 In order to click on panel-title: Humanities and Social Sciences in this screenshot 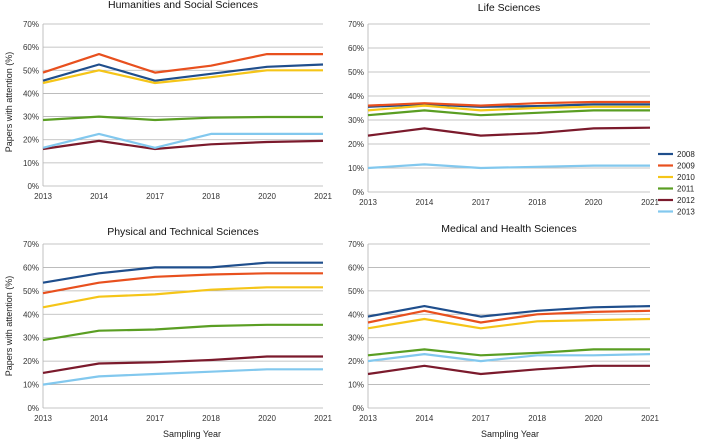, I will do `click(183, 5)`.